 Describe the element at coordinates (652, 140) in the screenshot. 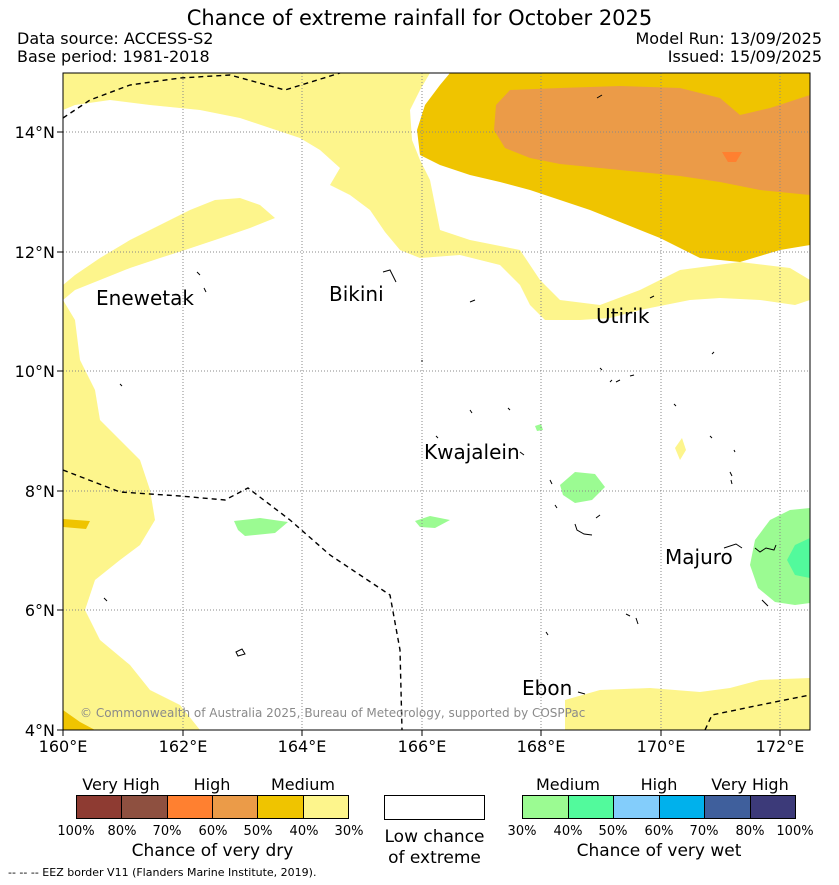

I see `dry-50-60-region` at that location.